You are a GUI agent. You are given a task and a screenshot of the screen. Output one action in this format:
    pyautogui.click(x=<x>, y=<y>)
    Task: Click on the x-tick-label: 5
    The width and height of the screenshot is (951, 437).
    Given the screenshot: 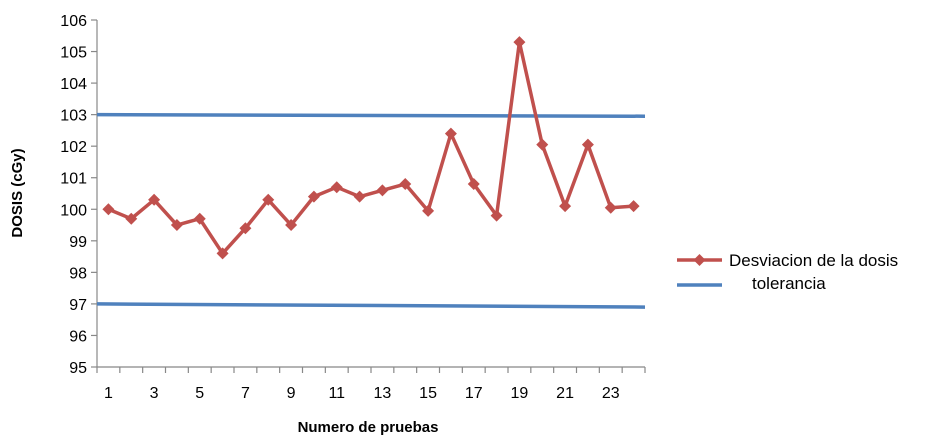 What is the action you would take?
    pyautogui.click(x=199, y=393)
    